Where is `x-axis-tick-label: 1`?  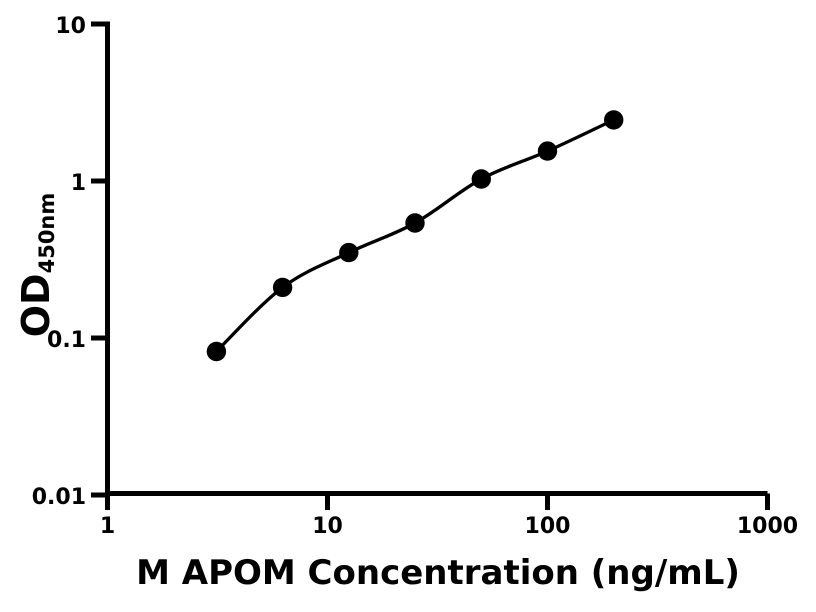 x-axis-tick-label: 1 is located at coordinates (107, 526).